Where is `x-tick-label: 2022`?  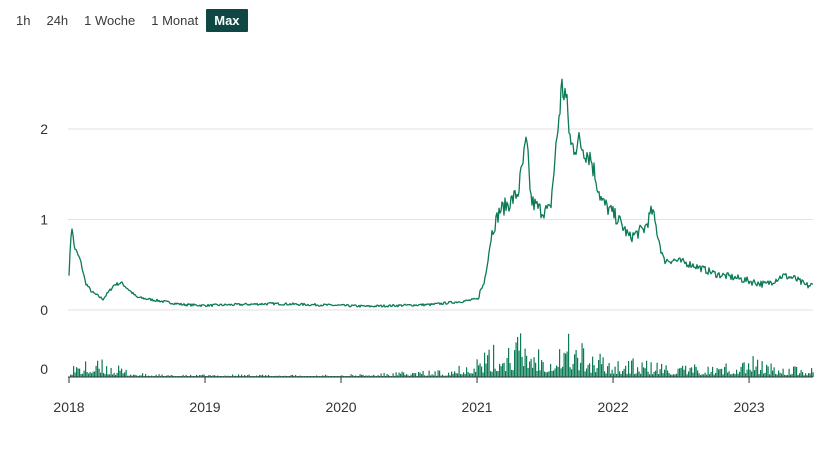 x-tick-label: 2022 is located at coordinates (612, 407).